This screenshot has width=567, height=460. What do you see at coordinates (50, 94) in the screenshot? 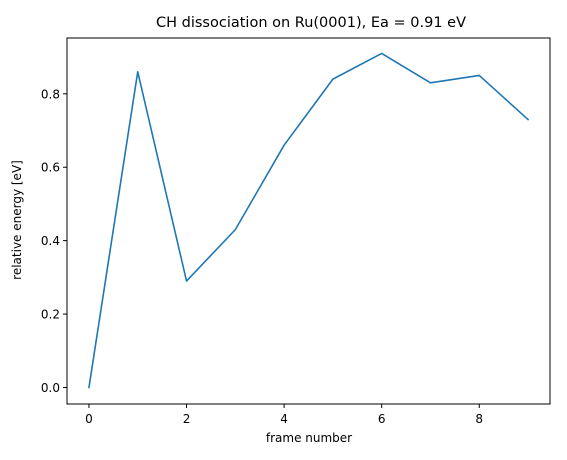
I see `y-tick-label: 0.8` at bounding box center [50, 94].